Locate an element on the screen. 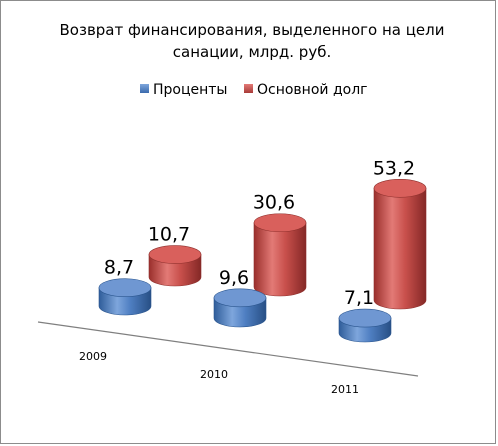 Image resolution: width=498 pixels, height=446 pixels. legend-label-percent: Проценты is located at coordinates (190, 90).